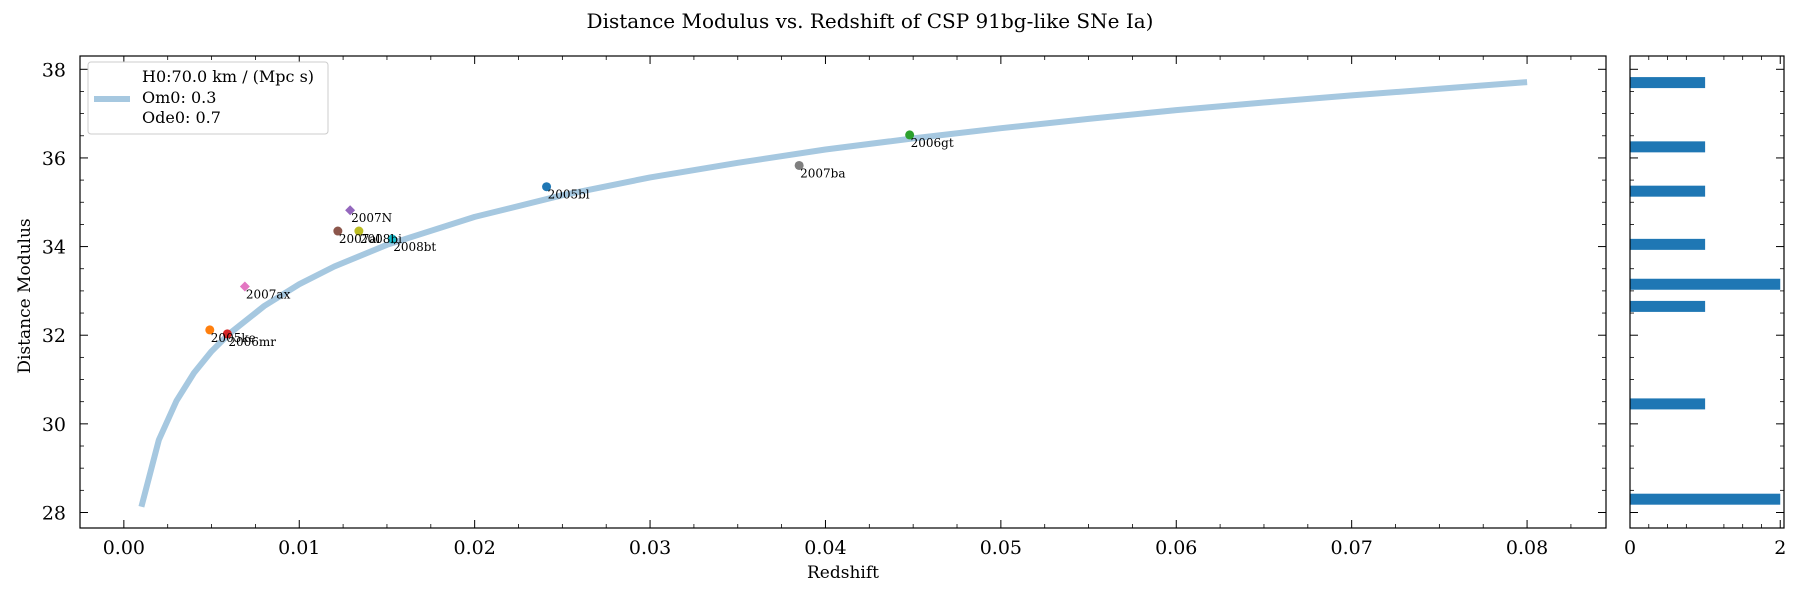 The height and width of the screenshot is (600, 1800). Describe the element at coordinates (233, 338) in the screenshot. I see `point-label-2005ke: 2005ke` at that location.